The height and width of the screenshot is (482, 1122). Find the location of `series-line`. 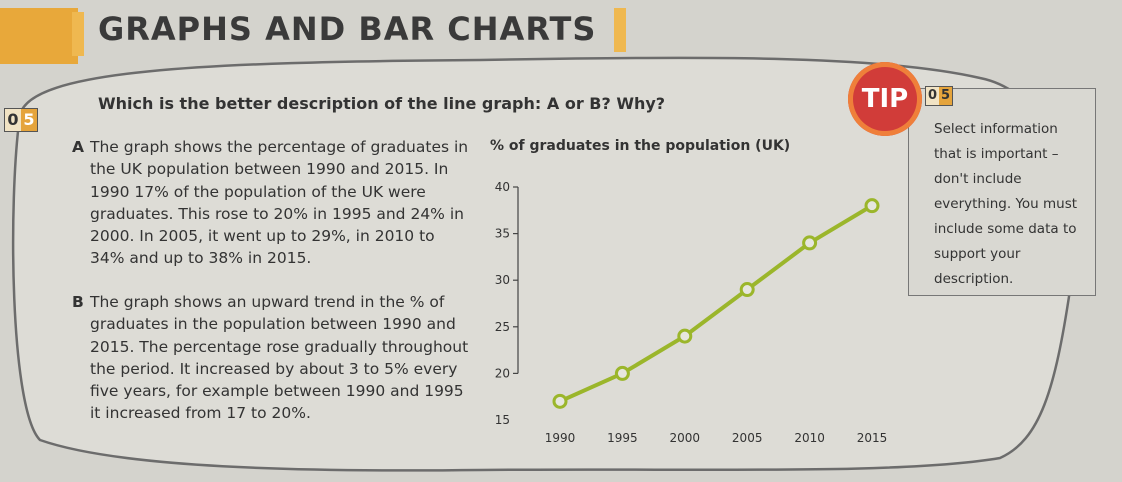

series-line is located at coordinates (716, 303).